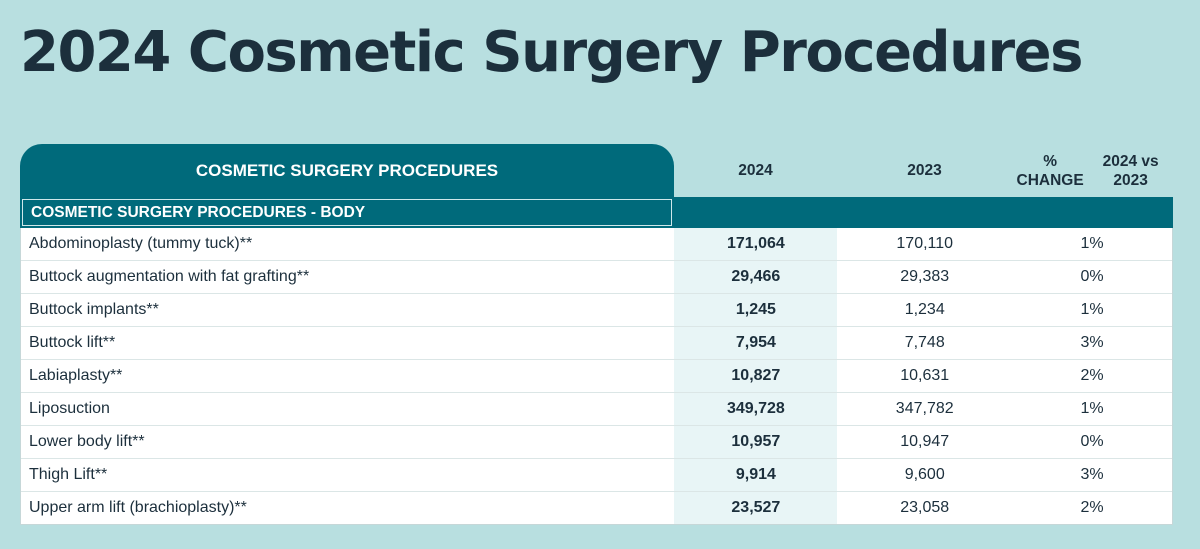  I want to click on value-2024: 9,914, so click(756, 475).